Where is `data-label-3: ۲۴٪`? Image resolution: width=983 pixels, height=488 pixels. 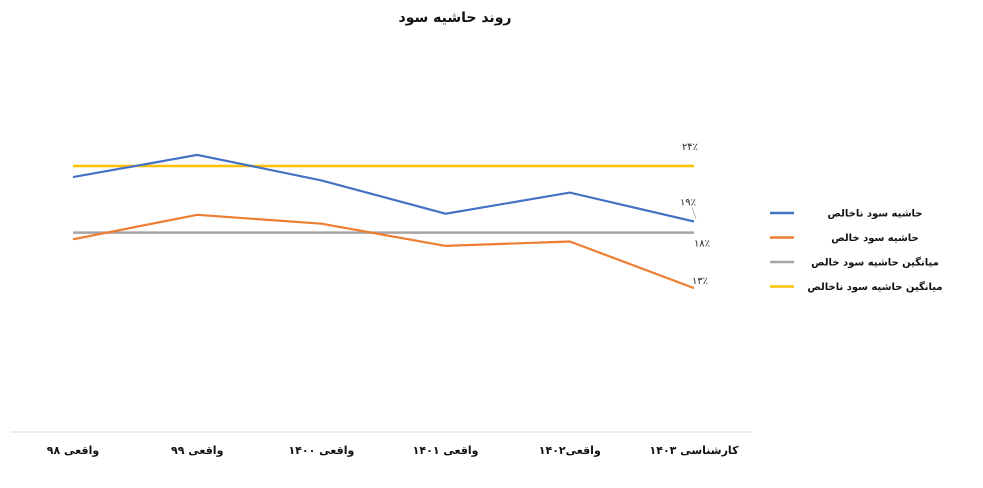 data-label-3: ۲۴٪ is located at coordinates (690, 147).